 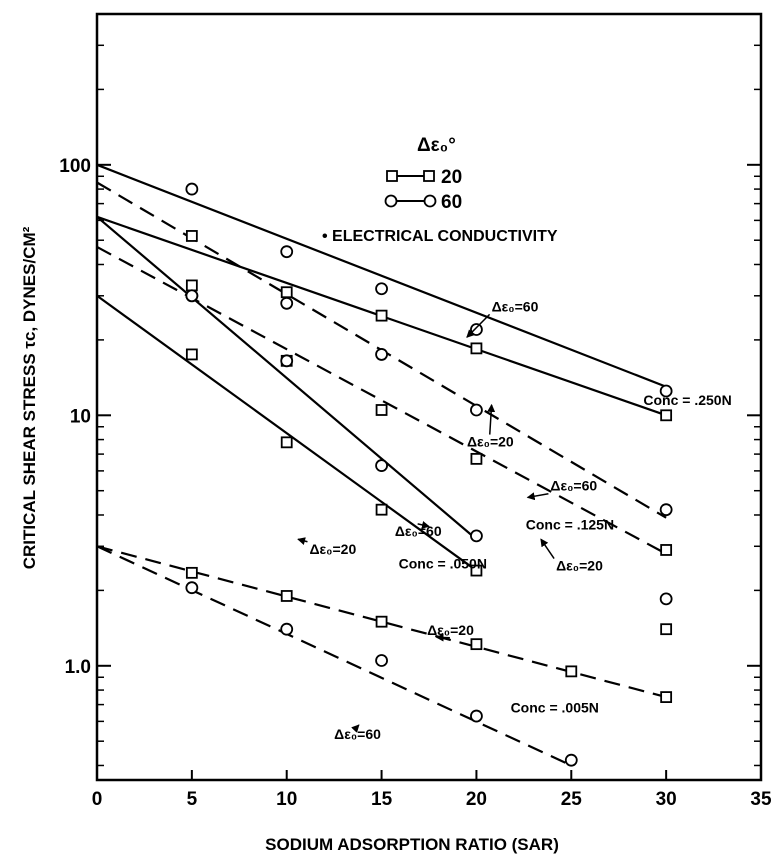 I want to click on legend-title: Δε₀°, so click(x=436, y=145).